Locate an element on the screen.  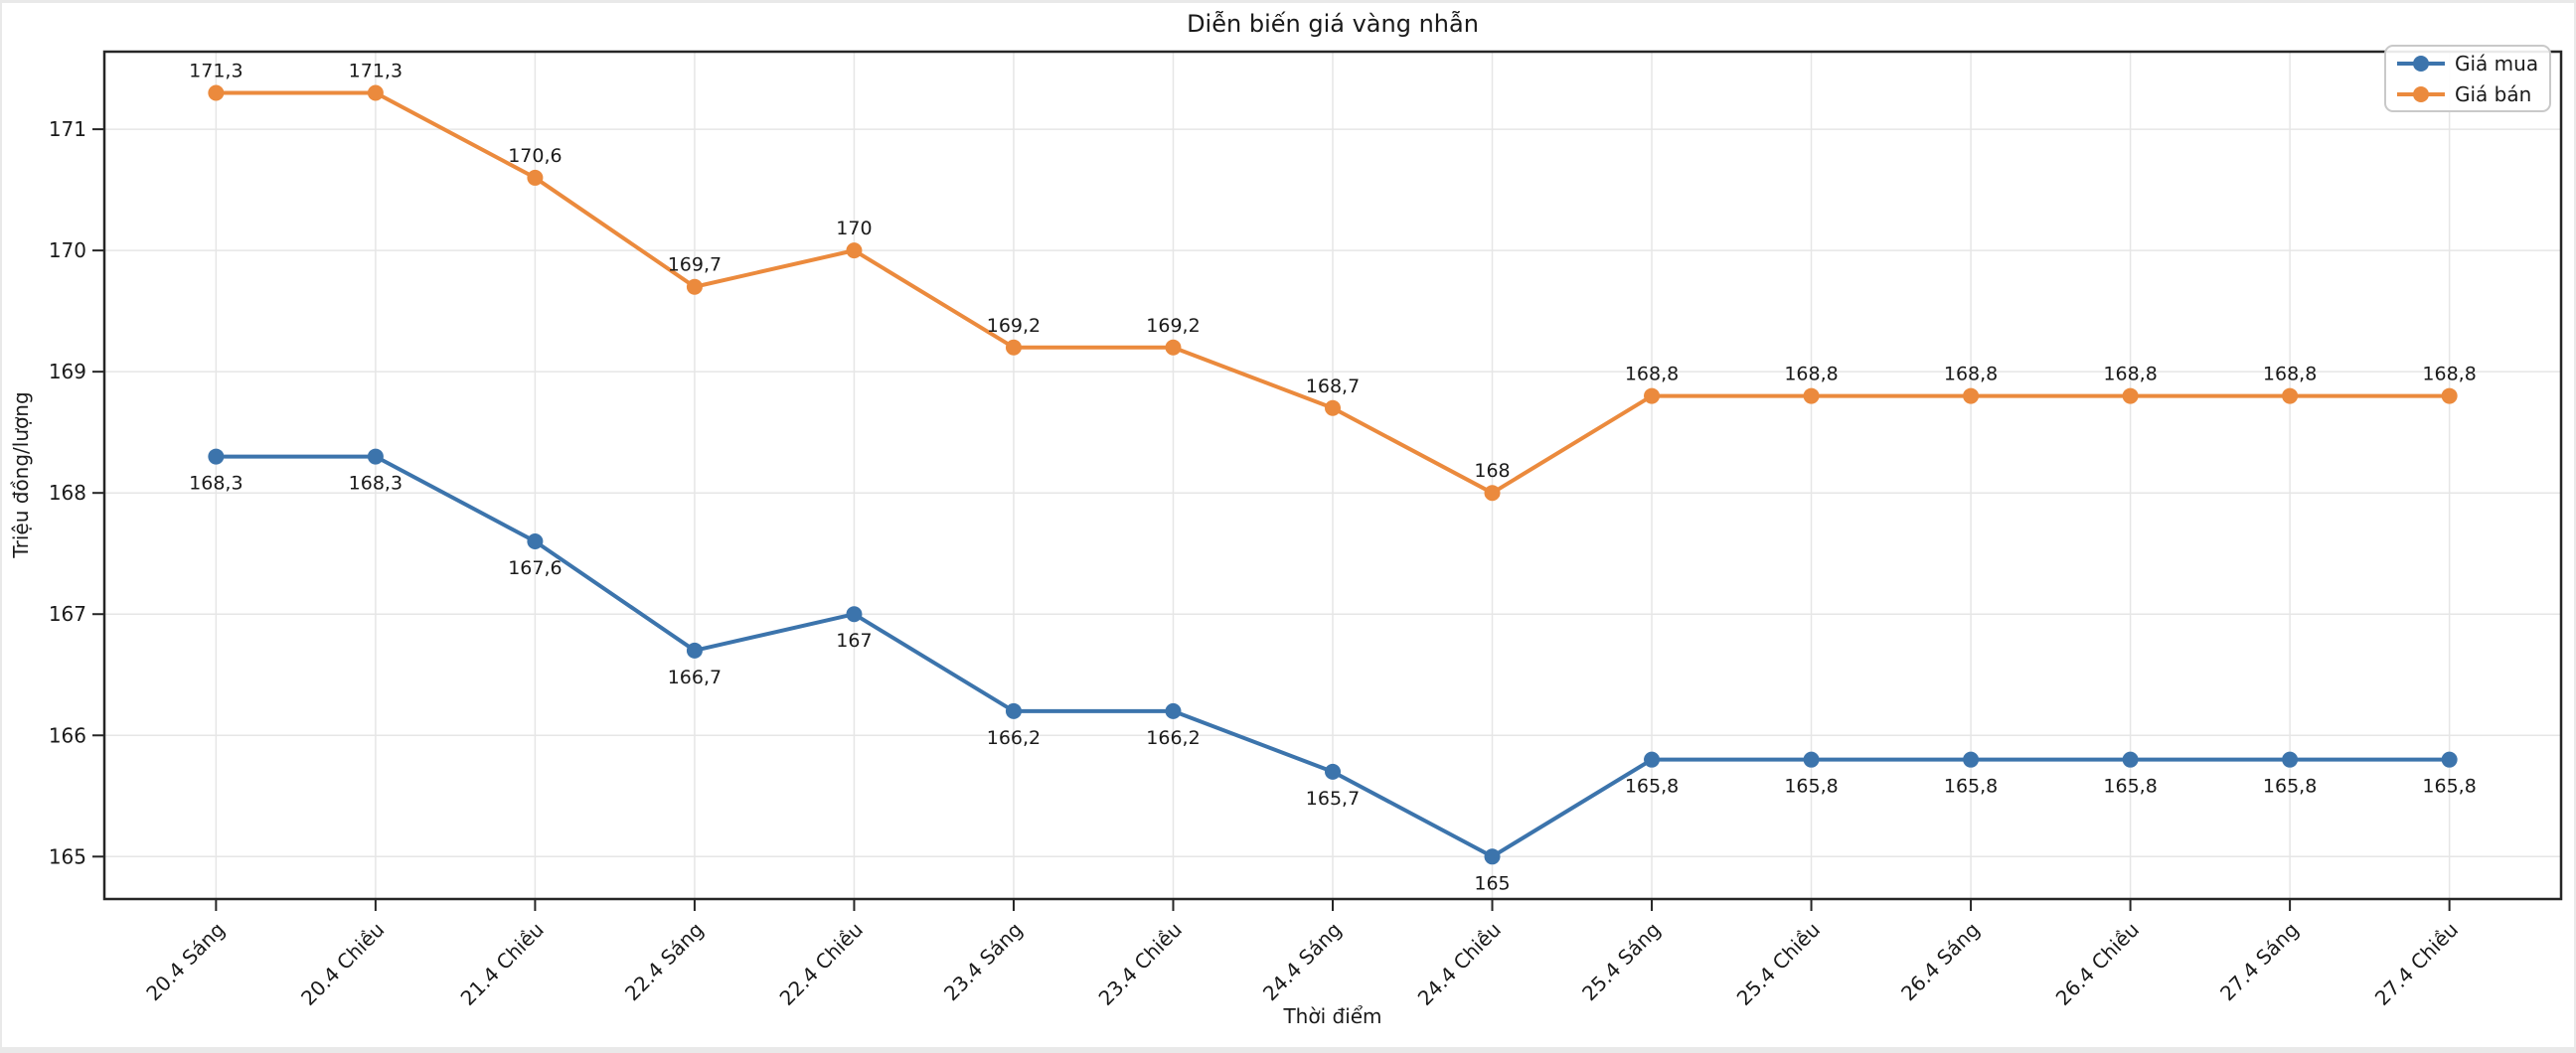
y-tick-label: 168 is located at coordinates (67, 493).